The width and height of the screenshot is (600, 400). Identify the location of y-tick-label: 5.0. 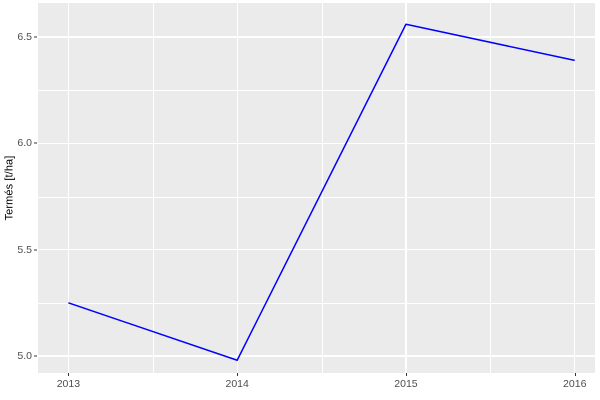
(24, 355).